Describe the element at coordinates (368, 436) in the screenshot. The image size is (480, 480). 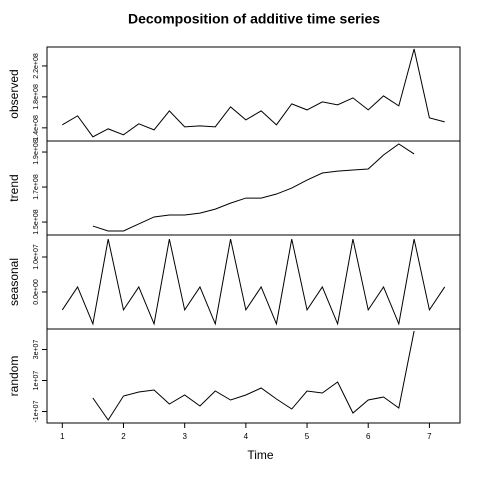
I see `x-tick-label: 6` at that location.